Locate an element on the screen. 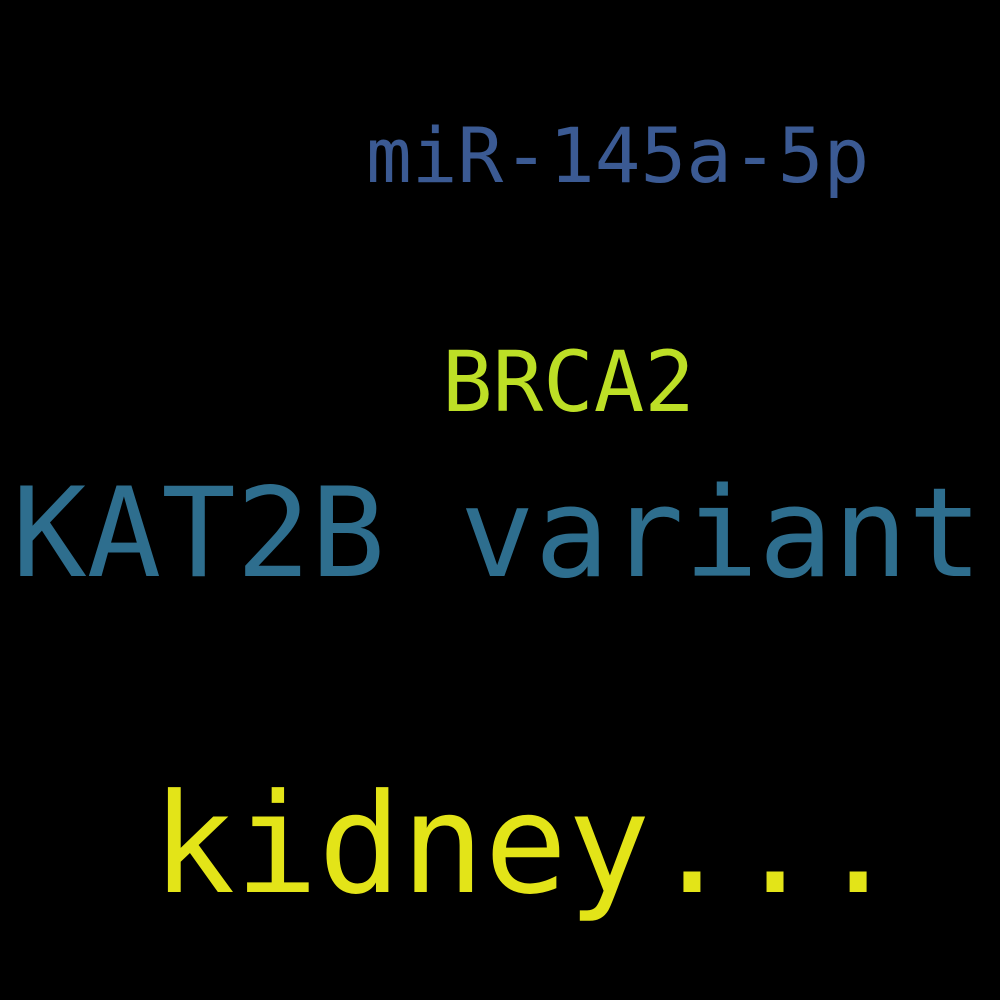  word-kat2b-variant: KAT2B variant is located at coordinates (497, 534).